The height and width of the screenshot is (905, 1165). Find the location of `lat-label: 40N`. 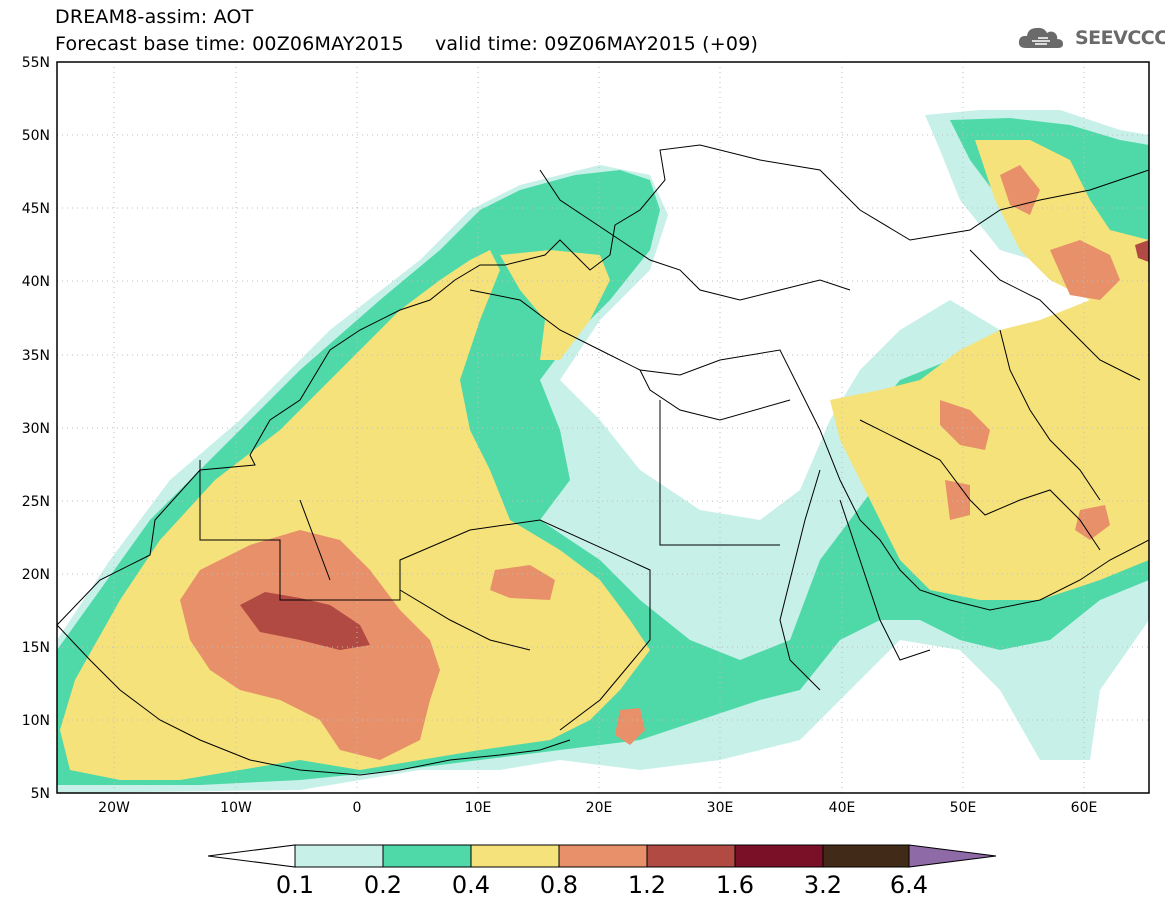

lat-label: 40N is located at coordinates (36, 282).